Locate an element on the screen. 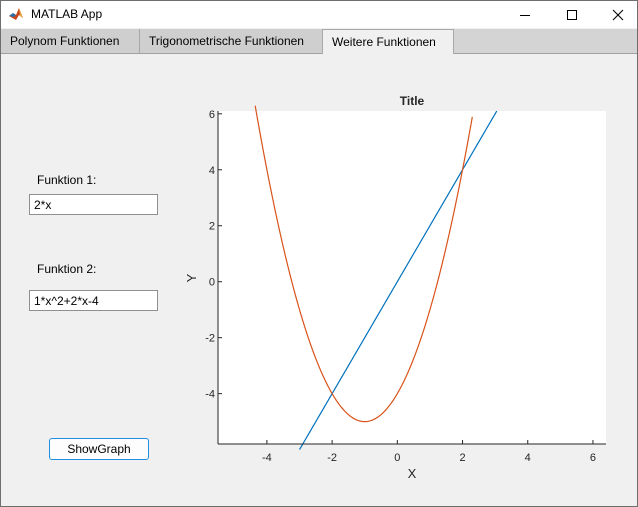  tab-polynom-funktionen: Polynom Funktionen is located at coordinates (70, 41).